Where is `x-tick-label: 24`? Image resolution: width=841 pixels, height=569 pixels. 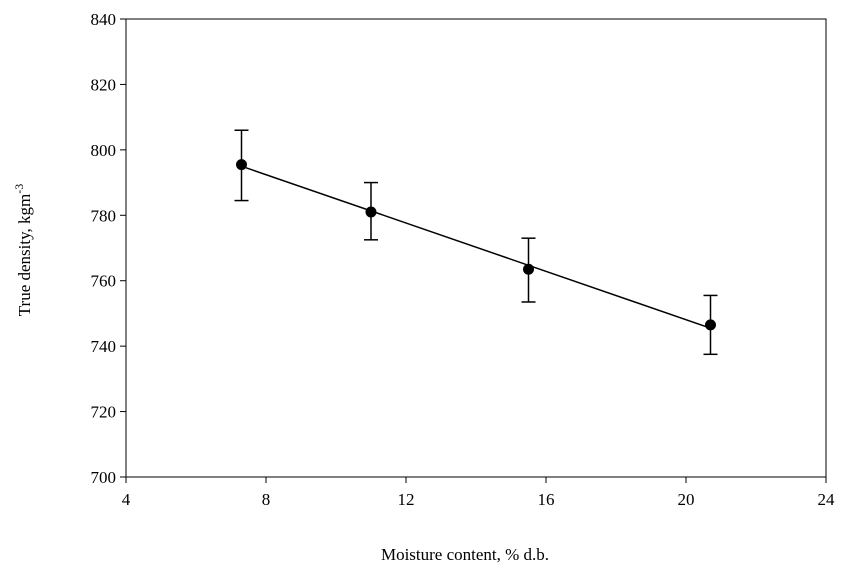 x-tick-label: 24 is located at coordinates (827, 499).